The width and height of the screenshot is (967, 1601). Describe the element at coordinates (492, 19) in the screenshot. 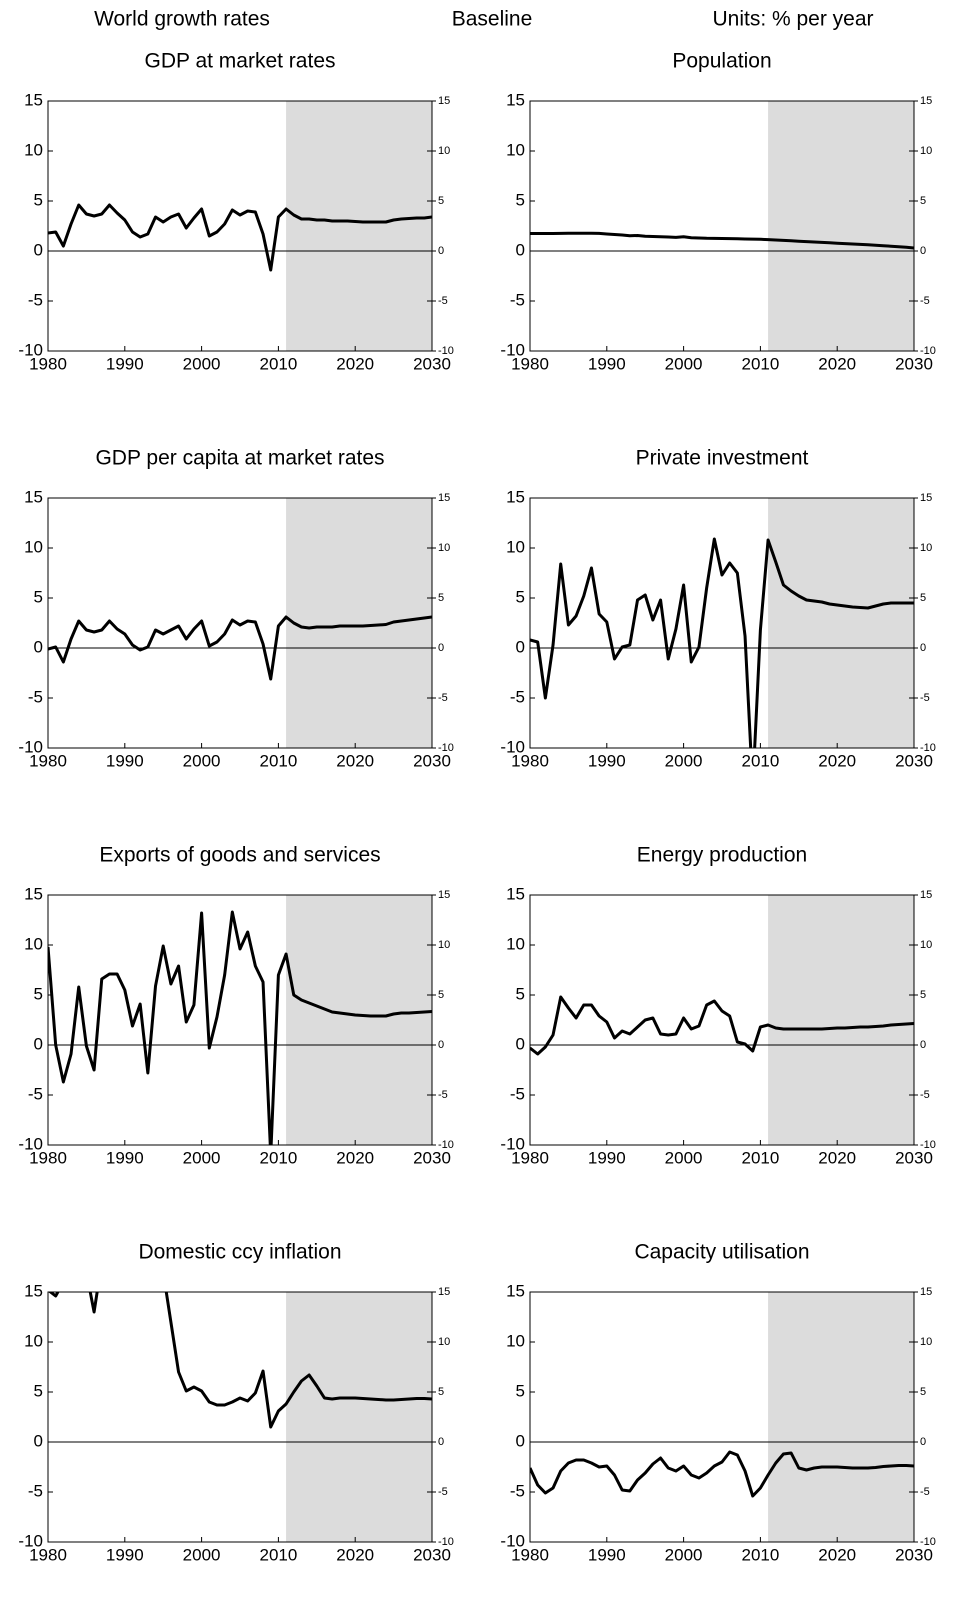

I see `header-scenario: Baseline` at that location.